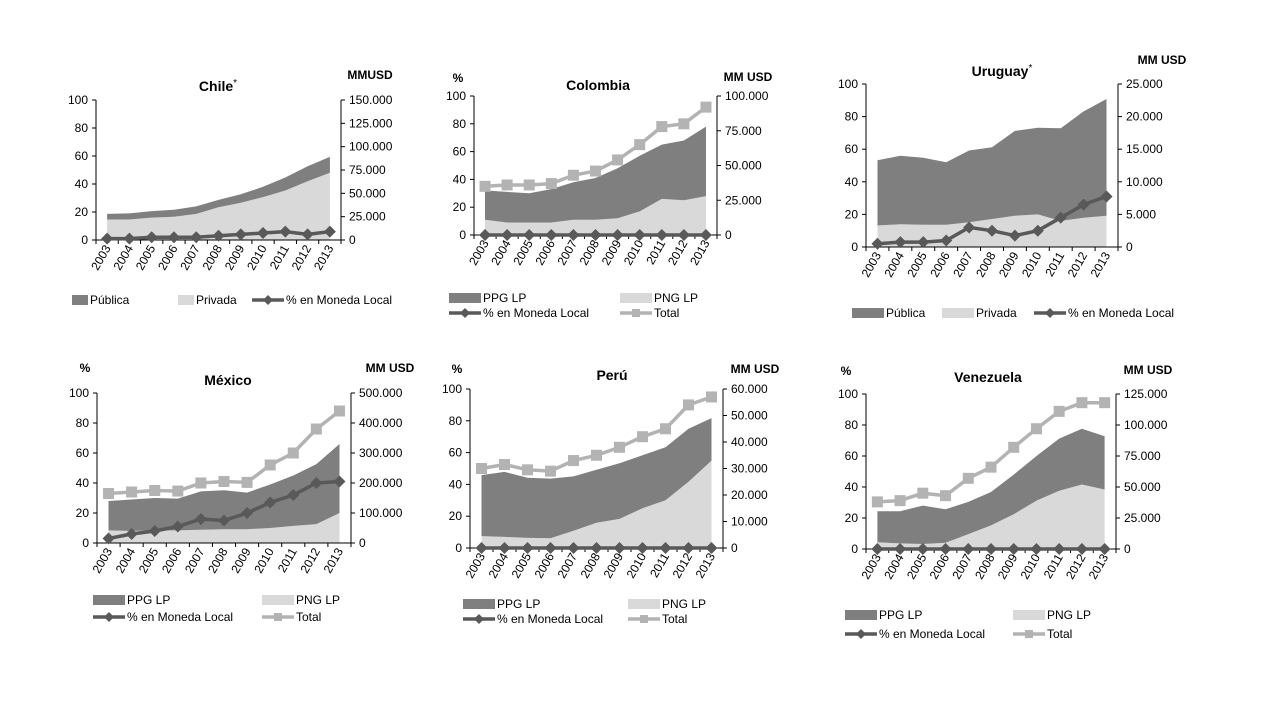 The height and width of the screenshot is (720, 1280). I want to click on legend-item: PNG LP, so click(659, 298).